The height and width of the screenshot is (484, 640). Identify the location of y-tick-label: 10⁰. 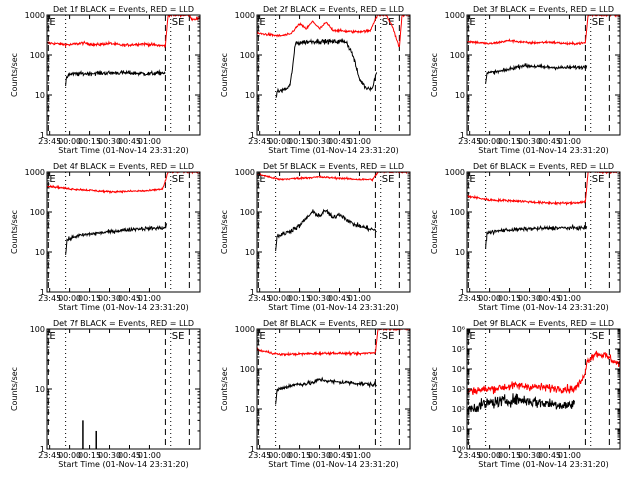
(458, 449).